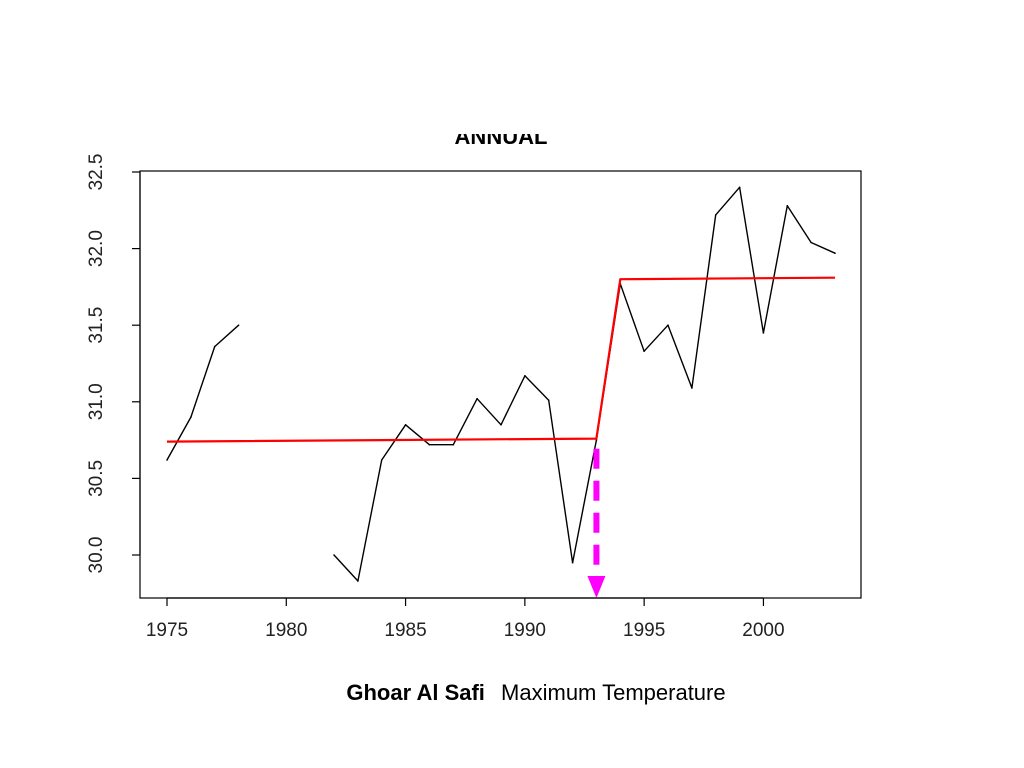  What do you see at coordinates (96, 401) in the screenshot?
I see `y-tick-label: 31.0` at bounding box center [96, 401].